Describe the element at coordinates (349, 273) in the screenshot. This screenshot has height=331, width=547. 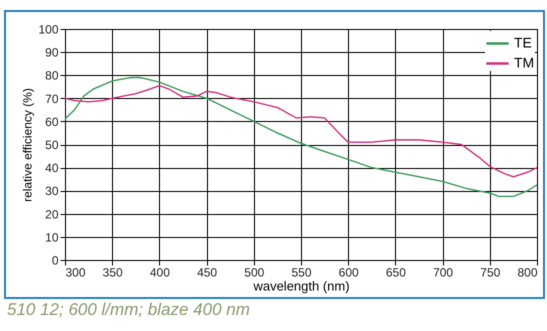
I see `x-tick-label: 600` at that location.